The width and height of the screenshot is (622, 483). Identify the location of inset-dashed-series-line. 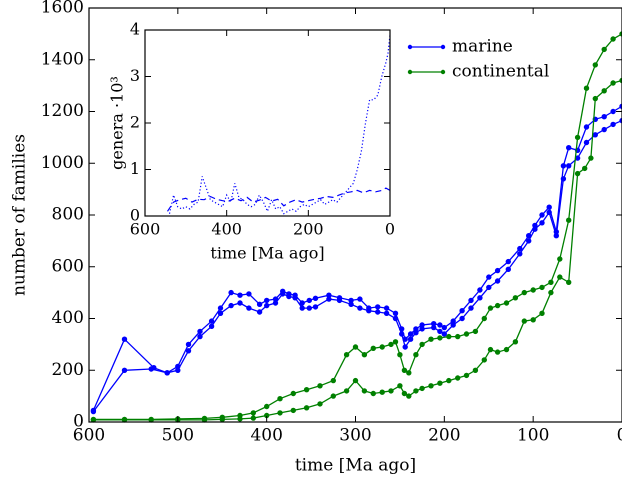
(278, 199).